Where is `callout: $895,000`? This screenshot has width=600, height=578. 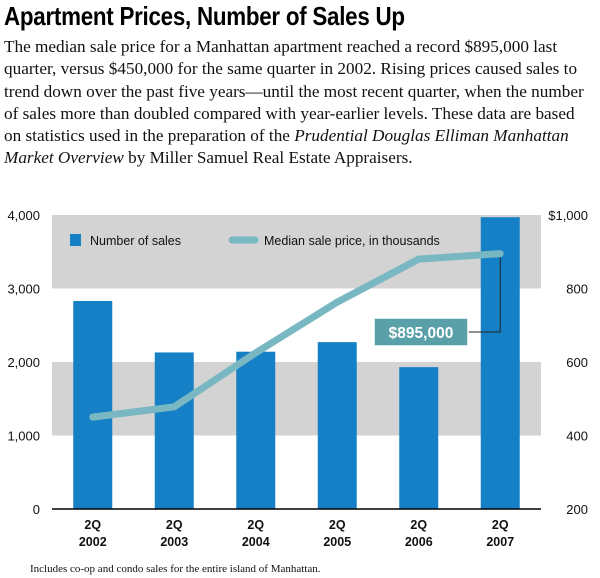
callout: $895,000 is located at coordinates (437, 302).